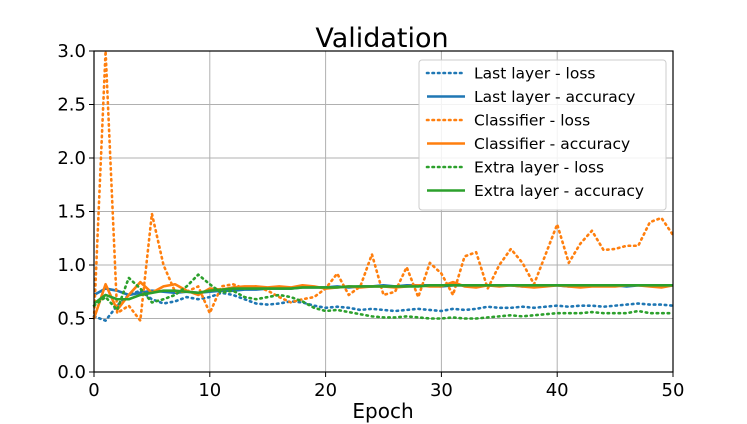 The width and height of the screenshot is (747, 424). Describe the element at coordinates (535, 74) in the screenshot. I see `legend-label-0: Last layer - loss` at that location.